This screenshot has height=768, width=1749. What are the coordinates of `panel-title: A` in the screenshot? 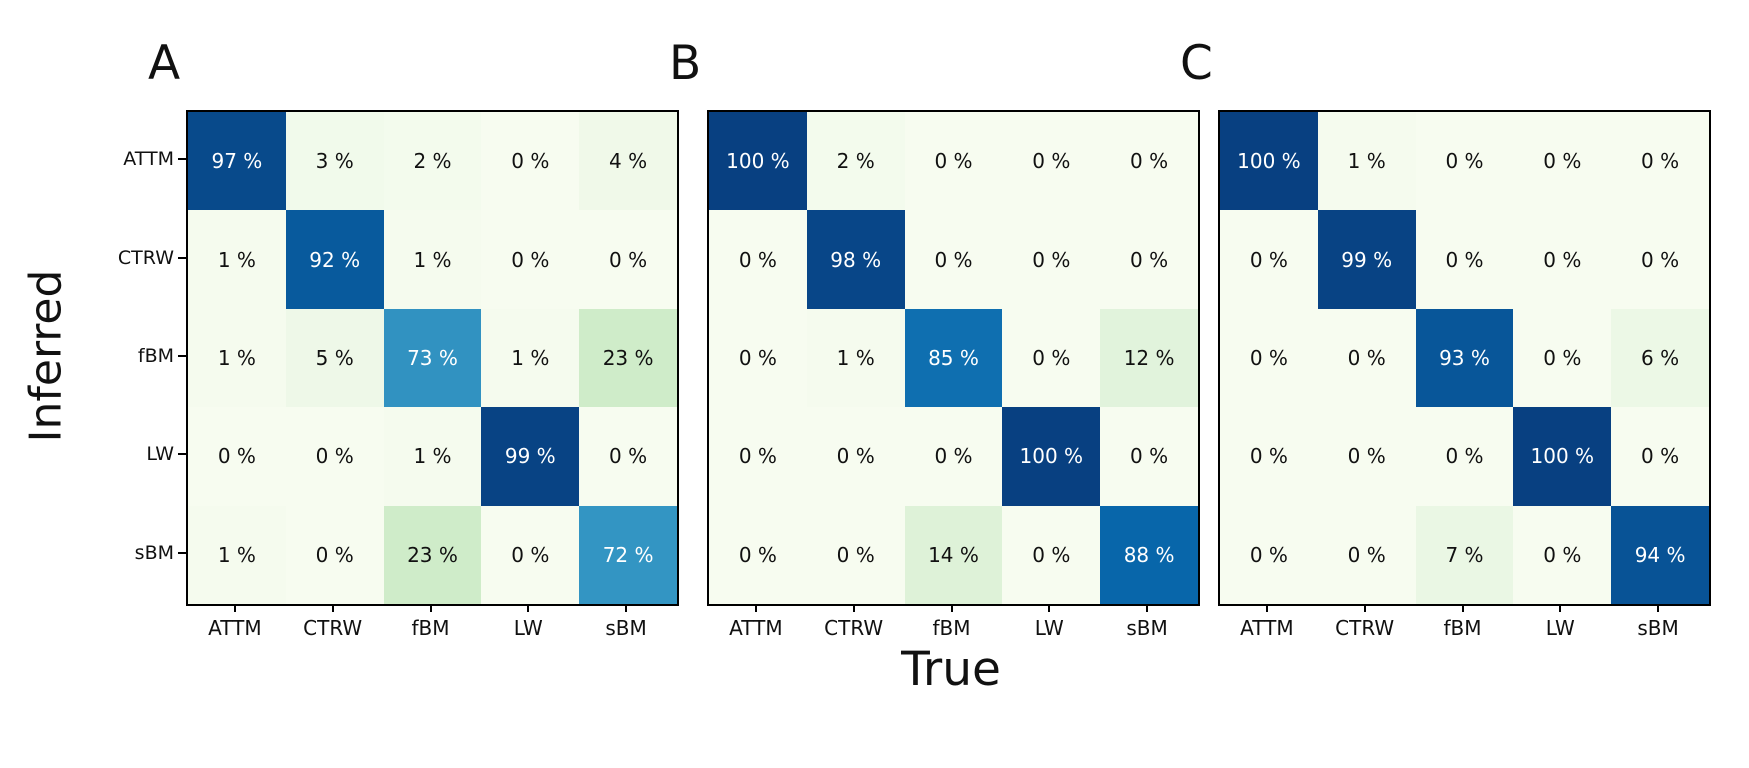 It's located at (164, 63).